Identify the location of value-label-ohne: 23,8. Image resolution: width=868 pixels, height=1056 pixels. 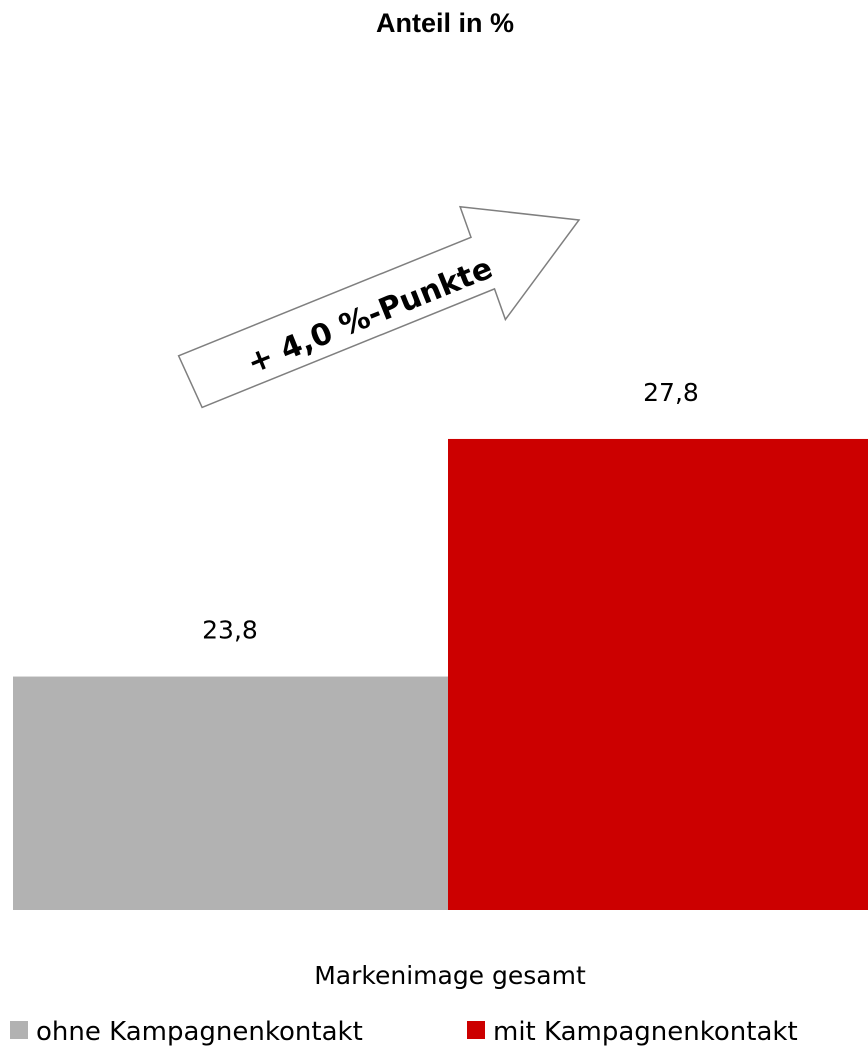
(230, 630).